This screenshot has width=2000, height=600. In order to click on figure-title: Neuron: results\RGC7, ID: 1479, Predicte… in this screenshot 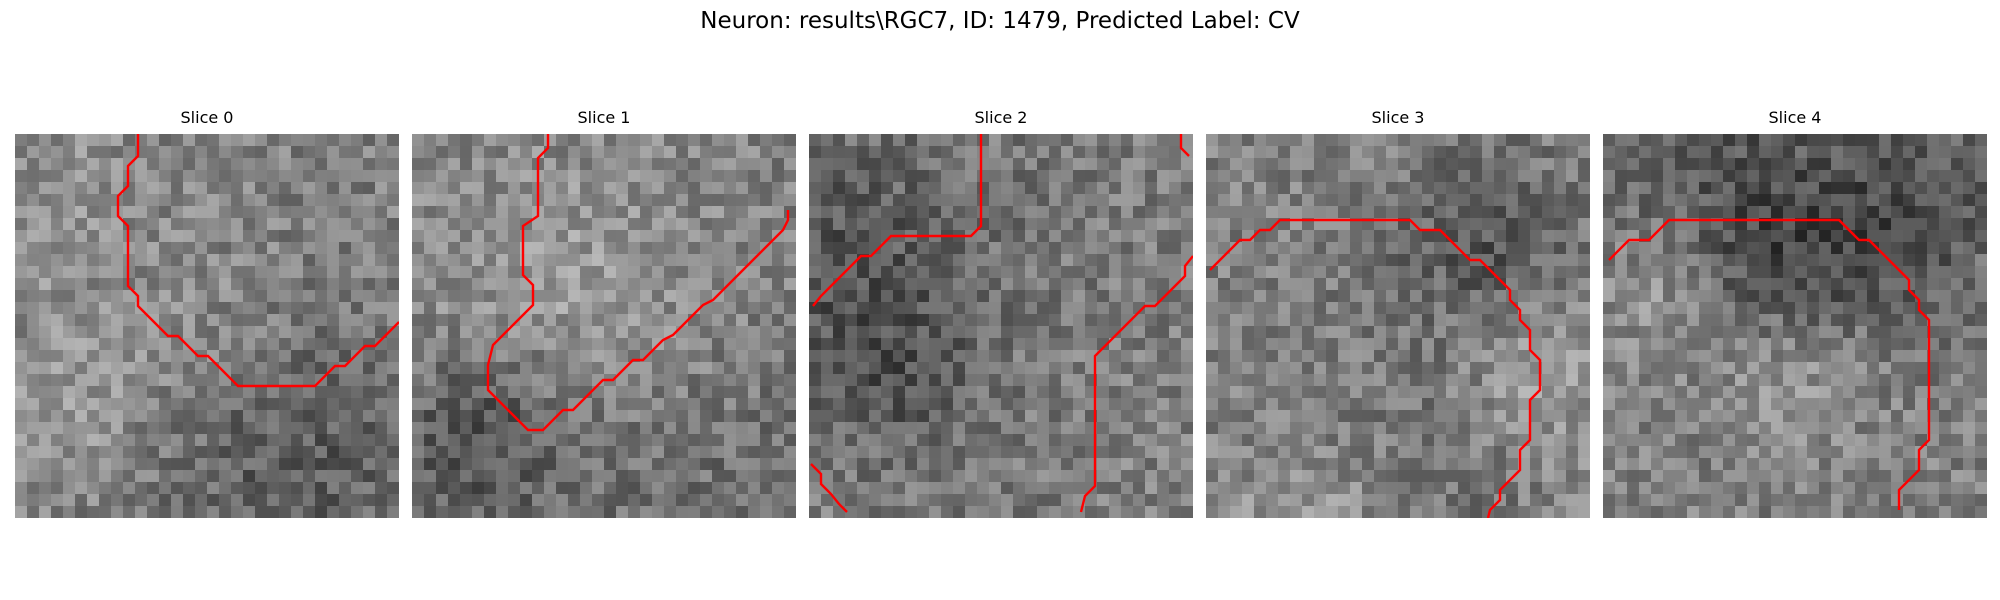, I will do `click(1000, 21)`.